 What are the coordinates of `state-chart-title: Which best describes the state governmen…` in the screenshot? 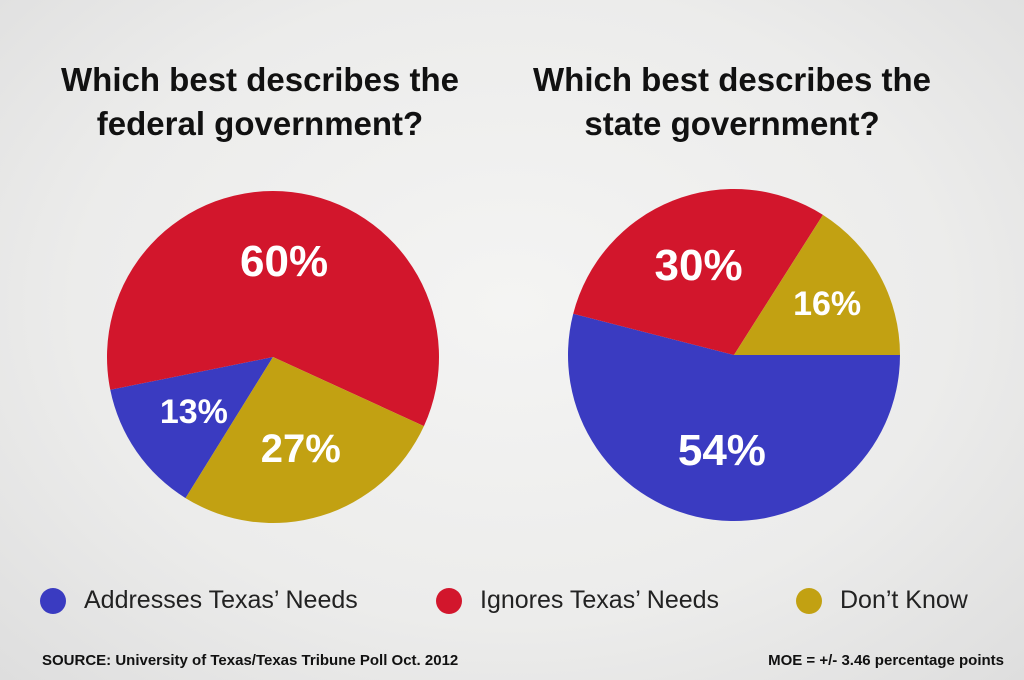 It's located at (732, 101).